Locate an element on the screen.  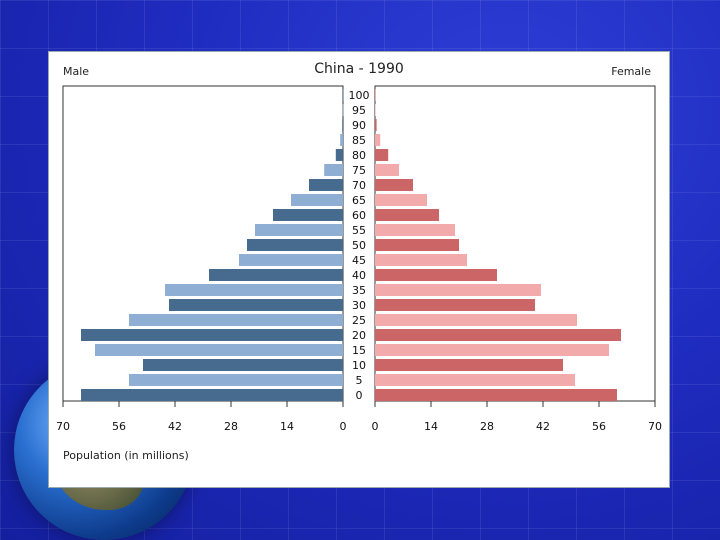
age-tick-label: 45 is located at coordinates (359, 260).